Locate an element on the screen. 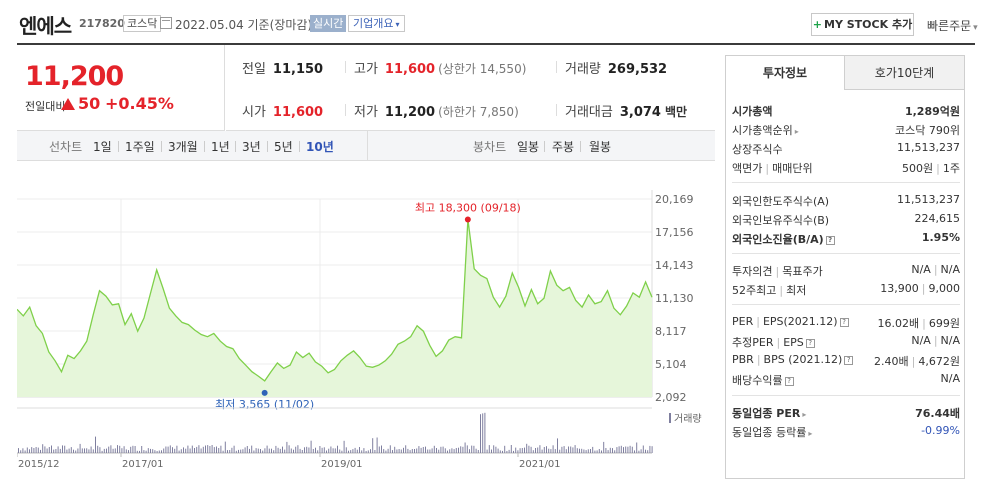 Image resolution: width=990 pixels, height=479 pixels. tab-3m: 3개월 is located at coordinates (183, 147).